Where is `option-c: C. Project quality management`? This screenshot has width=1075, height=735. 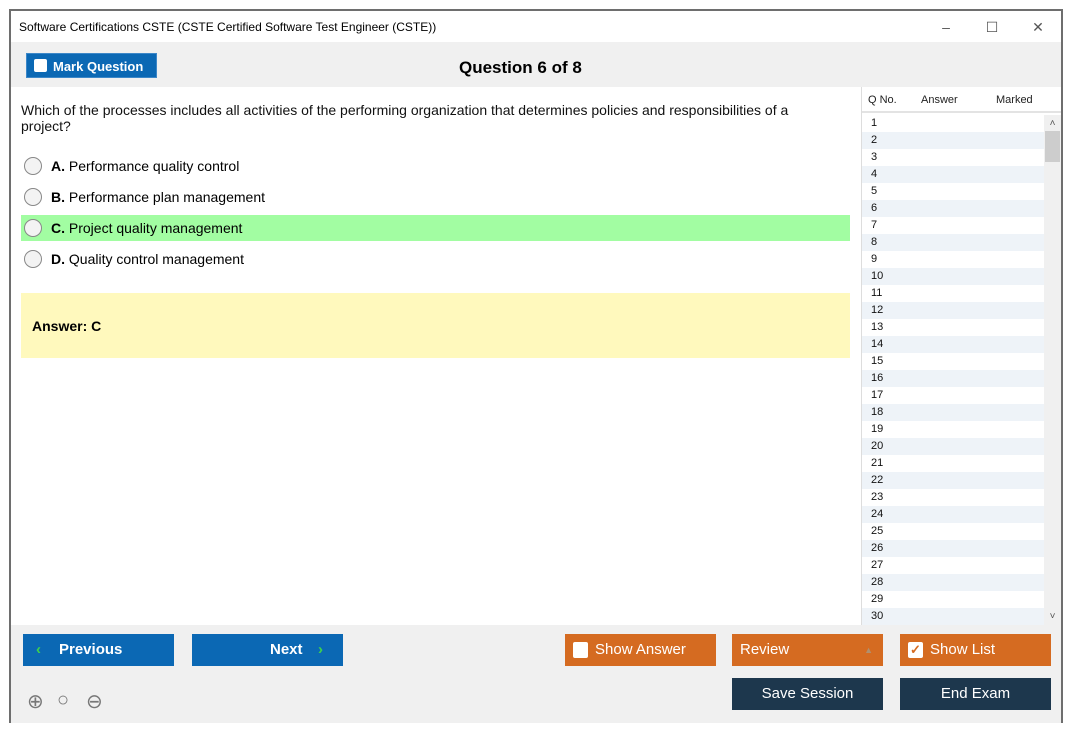
option-c: C. Project quality management is located at coordinates (435, 228).